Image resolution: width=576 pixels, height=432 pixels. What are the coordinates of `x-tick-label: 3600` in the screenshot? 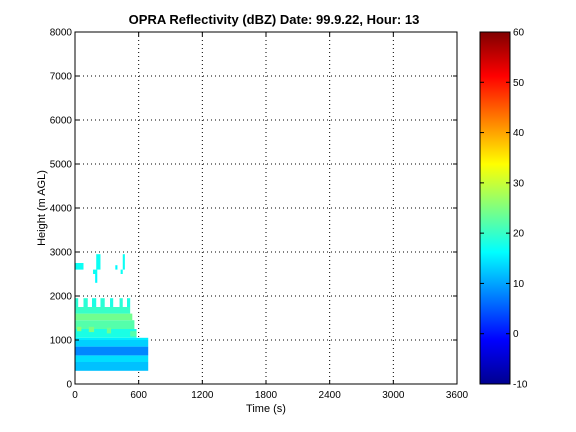 It's located at (457, 395).